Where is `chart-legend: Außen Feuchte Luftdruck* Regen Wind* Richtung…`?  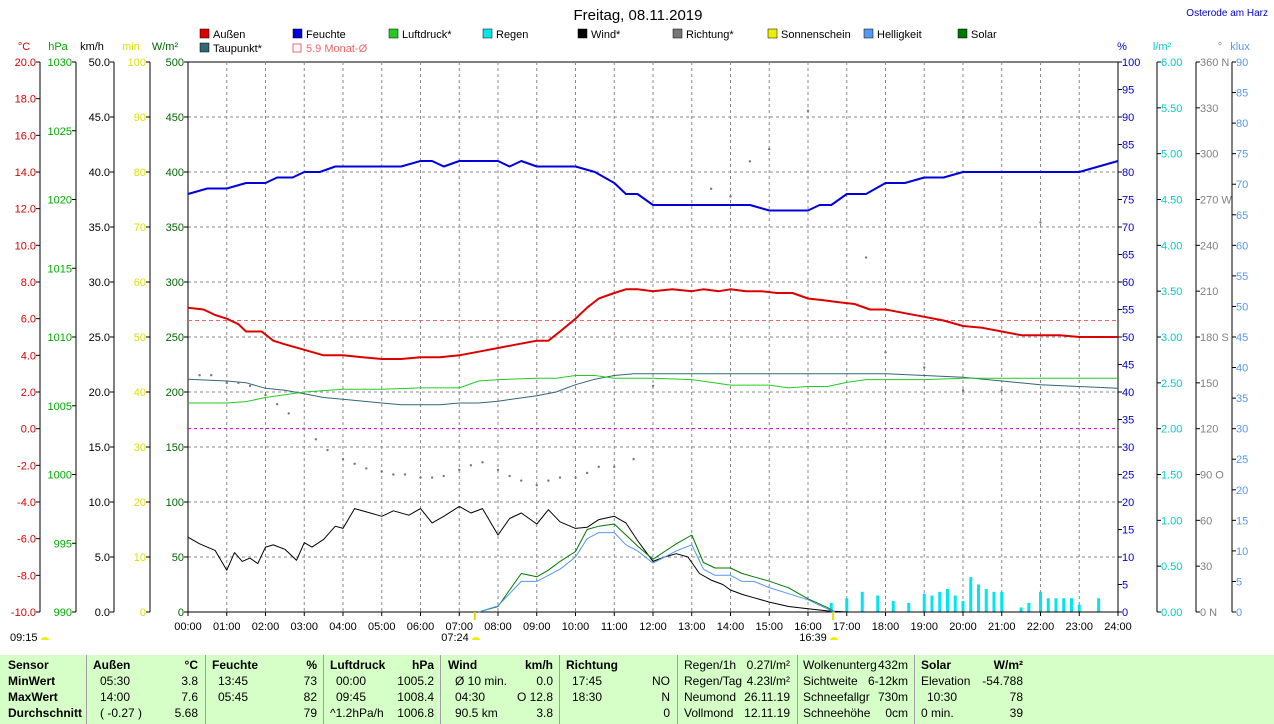
chart-legend: Außen Feuchte Luftdruck* Regen Wind* Richtung… is located at coordinates (598, 41).